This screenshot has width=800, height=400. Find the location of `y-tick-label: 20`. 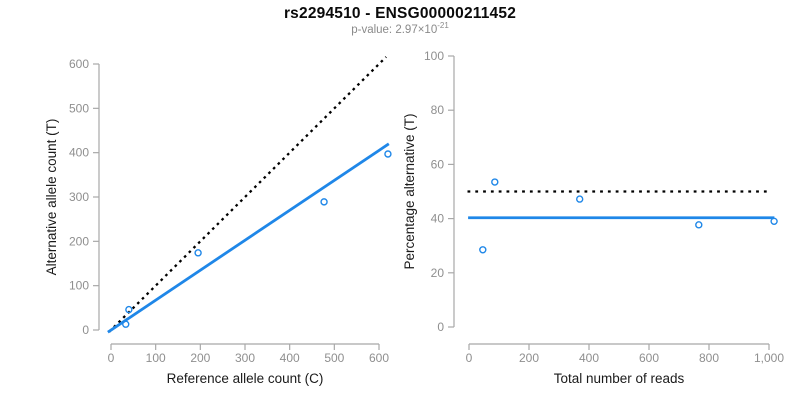

y-tick-label: 20 is located at coordinates (438, 273).